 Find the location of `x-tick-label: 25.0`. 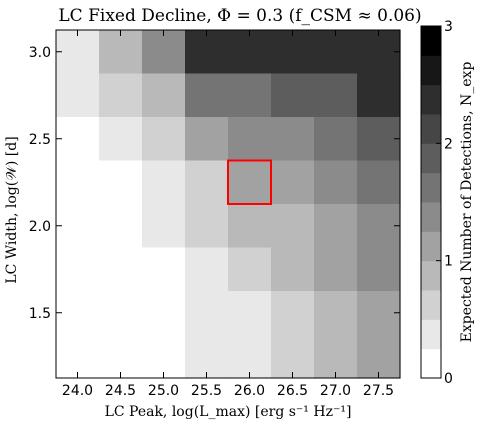

x-tick-label: 25.0 is located at coordinates (163, 391).